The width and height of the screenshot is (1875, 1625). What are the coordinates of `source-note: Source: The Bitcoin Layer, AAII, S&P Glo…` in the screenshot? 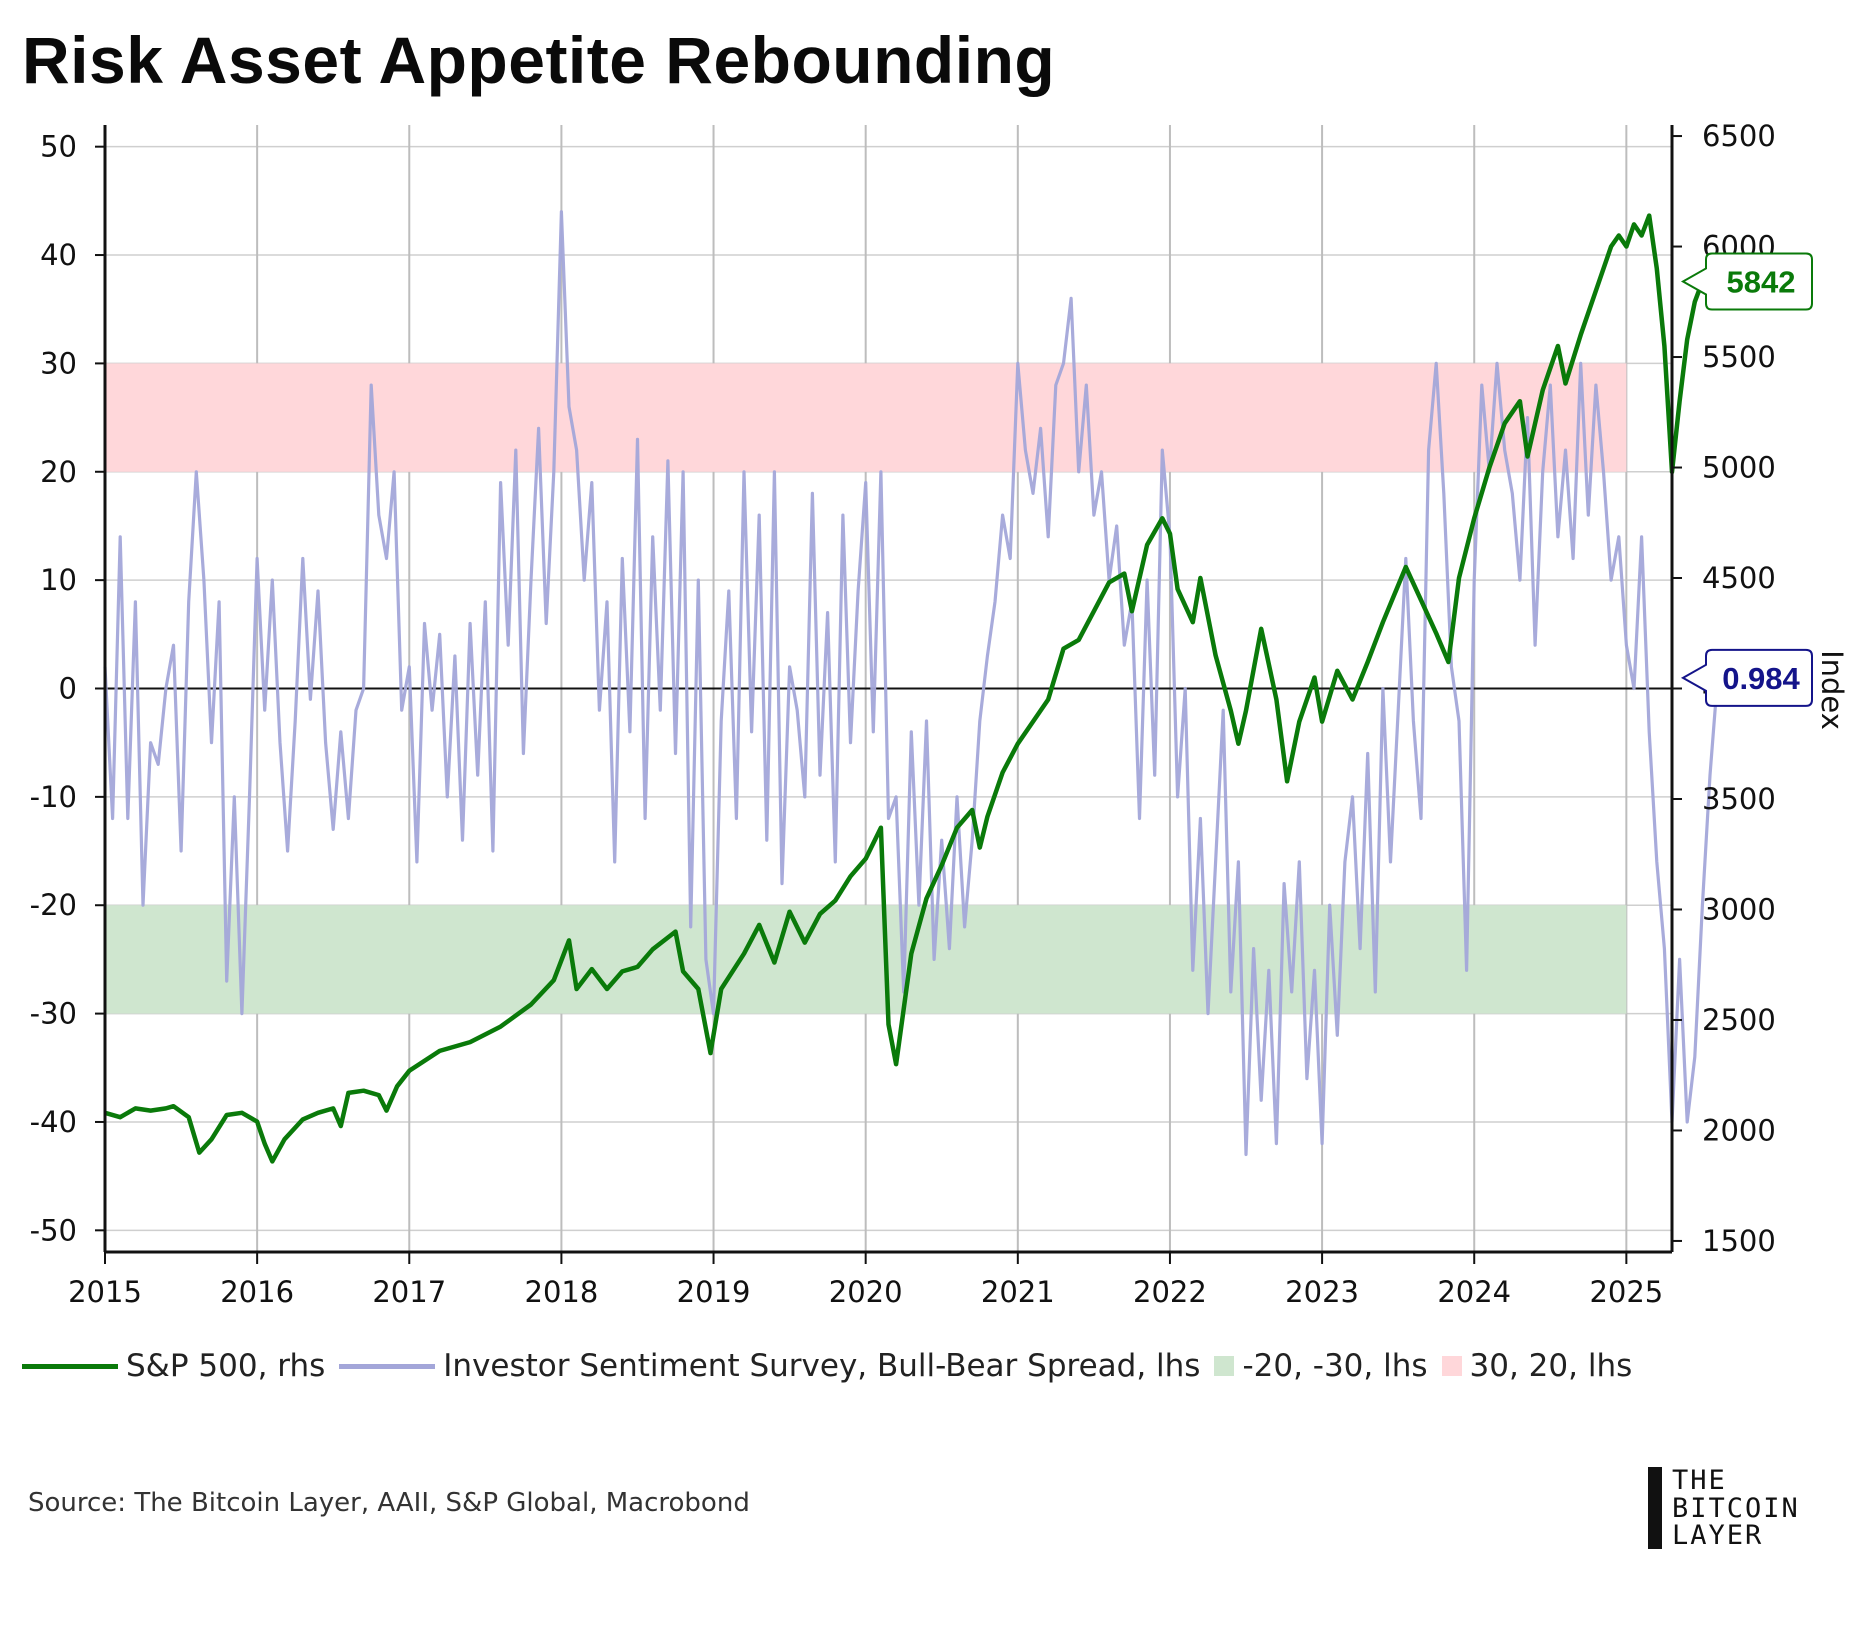 It's located at (389, 1503).